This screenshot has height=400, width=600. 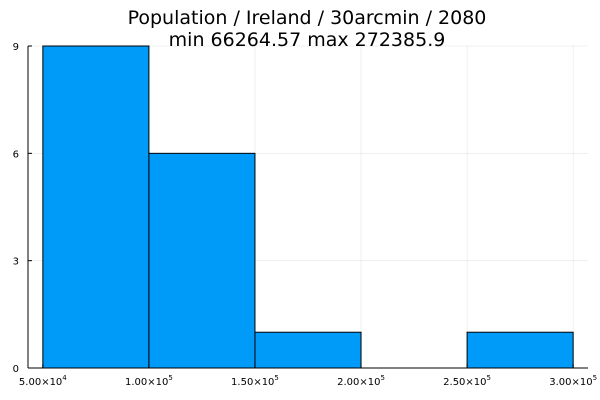 What do you see at coordinates (16, 369) in the screenshot?
I see `y-tick-label: 0` at bounding box center [16, 369].